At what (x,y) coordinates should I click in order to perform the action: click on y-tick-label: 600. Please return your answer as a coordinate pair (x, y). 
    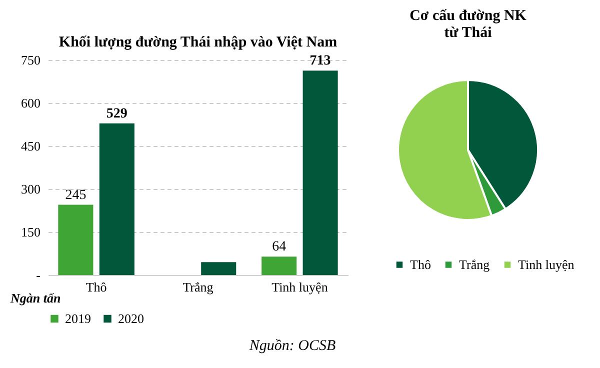
    Looking at the image, I should click on (30, 103).